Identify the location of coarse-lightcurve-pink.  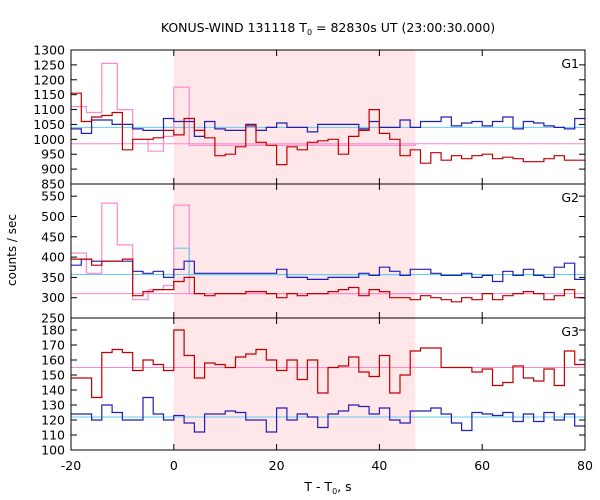
(243, 251).